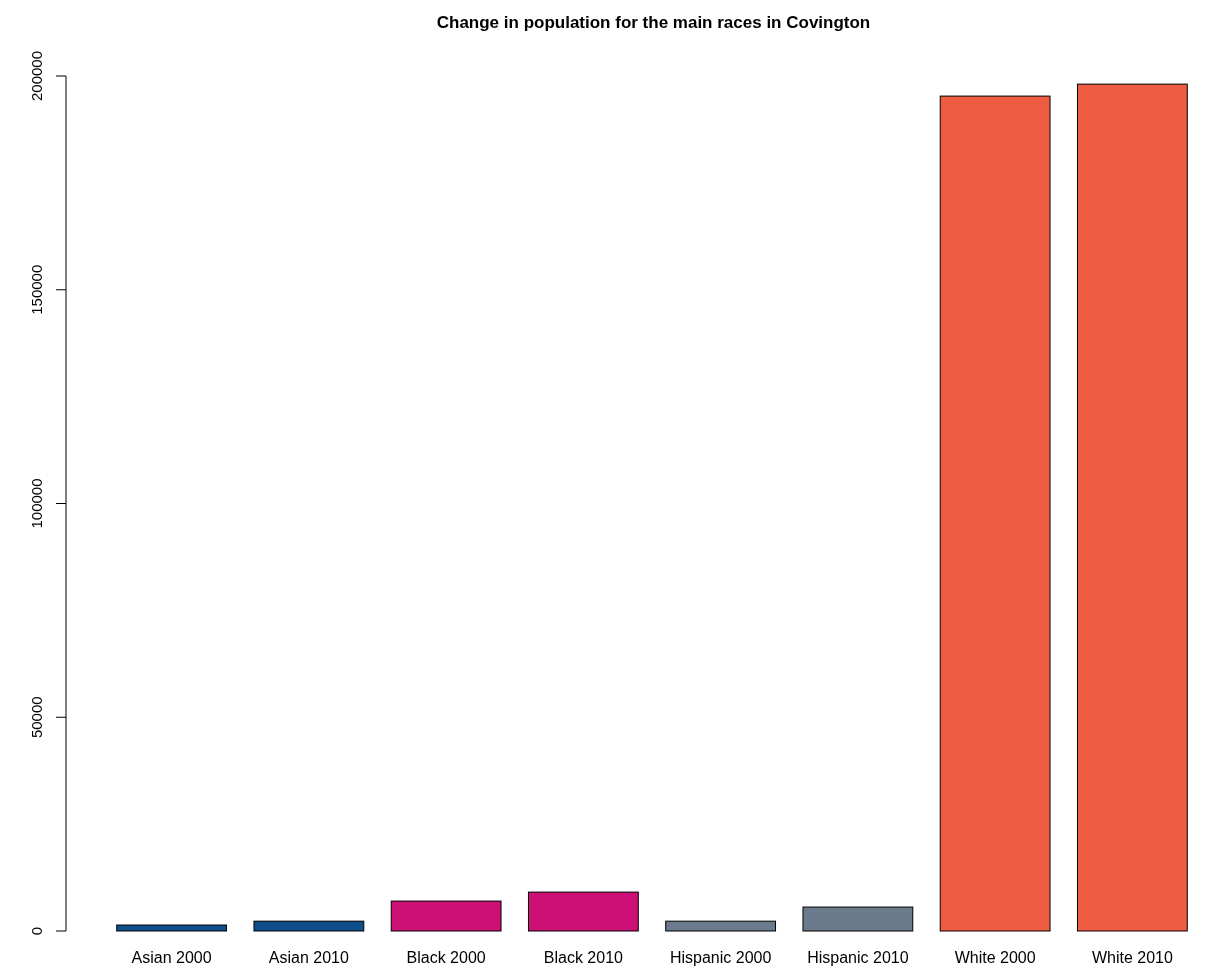  What do you see at coordinates (653, 22) in the screenshot?
I see `chart-title: Change in population for the main races in Covington` at bounding box center [653, 22].